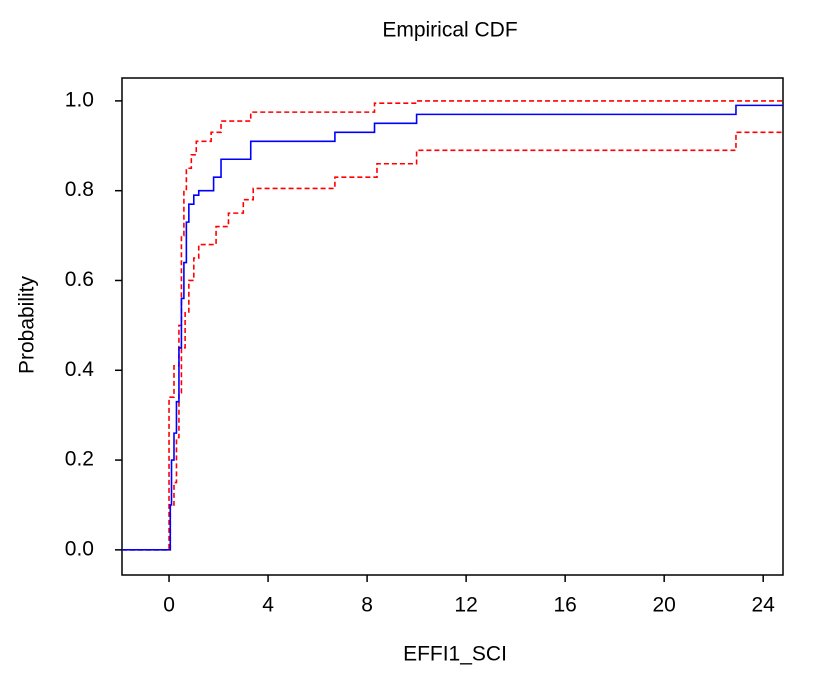  What do you see at coordinates (268, 605) in the screenshot?
I see `x-tick-label: 4` at bounding box center [268, 605].